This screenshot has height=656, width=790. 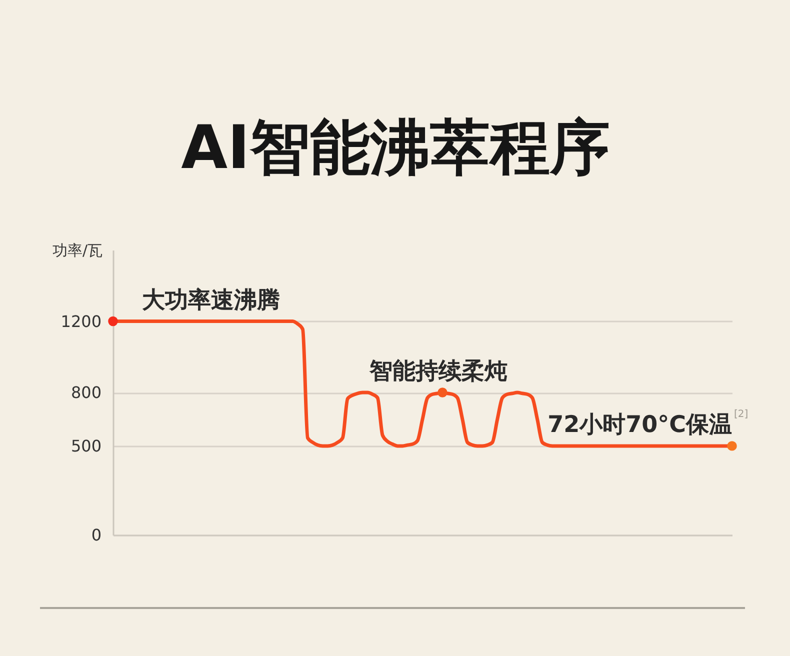 What do you see at coordinates (211, 300) in the screenshot?
I see `annotation: 大功率速沸腾` at bounding box center [211, 300].